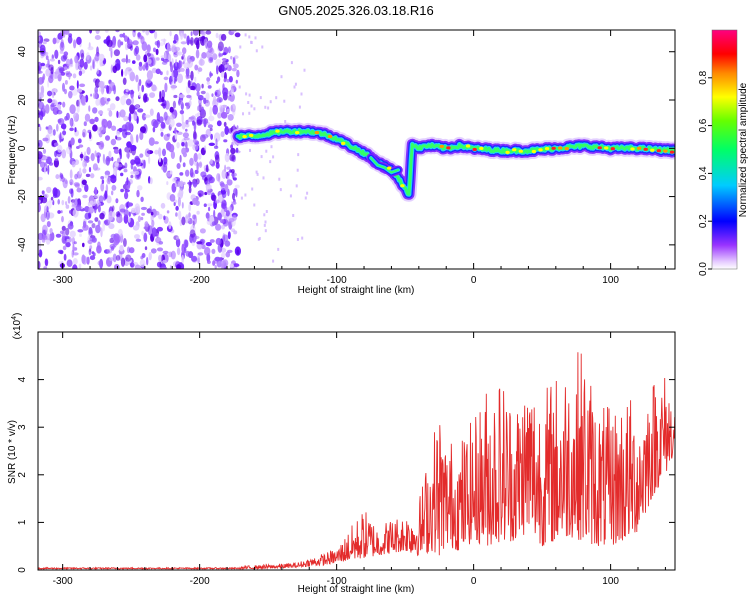 The width and height of the screenshot is (750, 600). I want to click on snr-ytick-label: 3, so click(22, 427).